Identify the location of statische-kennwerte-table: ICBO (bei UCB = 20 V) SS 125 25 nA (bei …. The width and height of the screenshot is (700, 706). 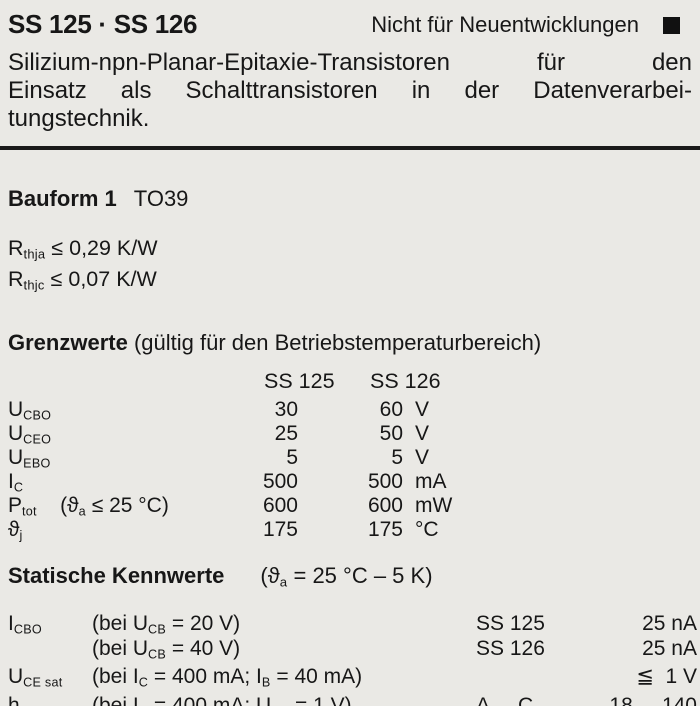
(350, 658).